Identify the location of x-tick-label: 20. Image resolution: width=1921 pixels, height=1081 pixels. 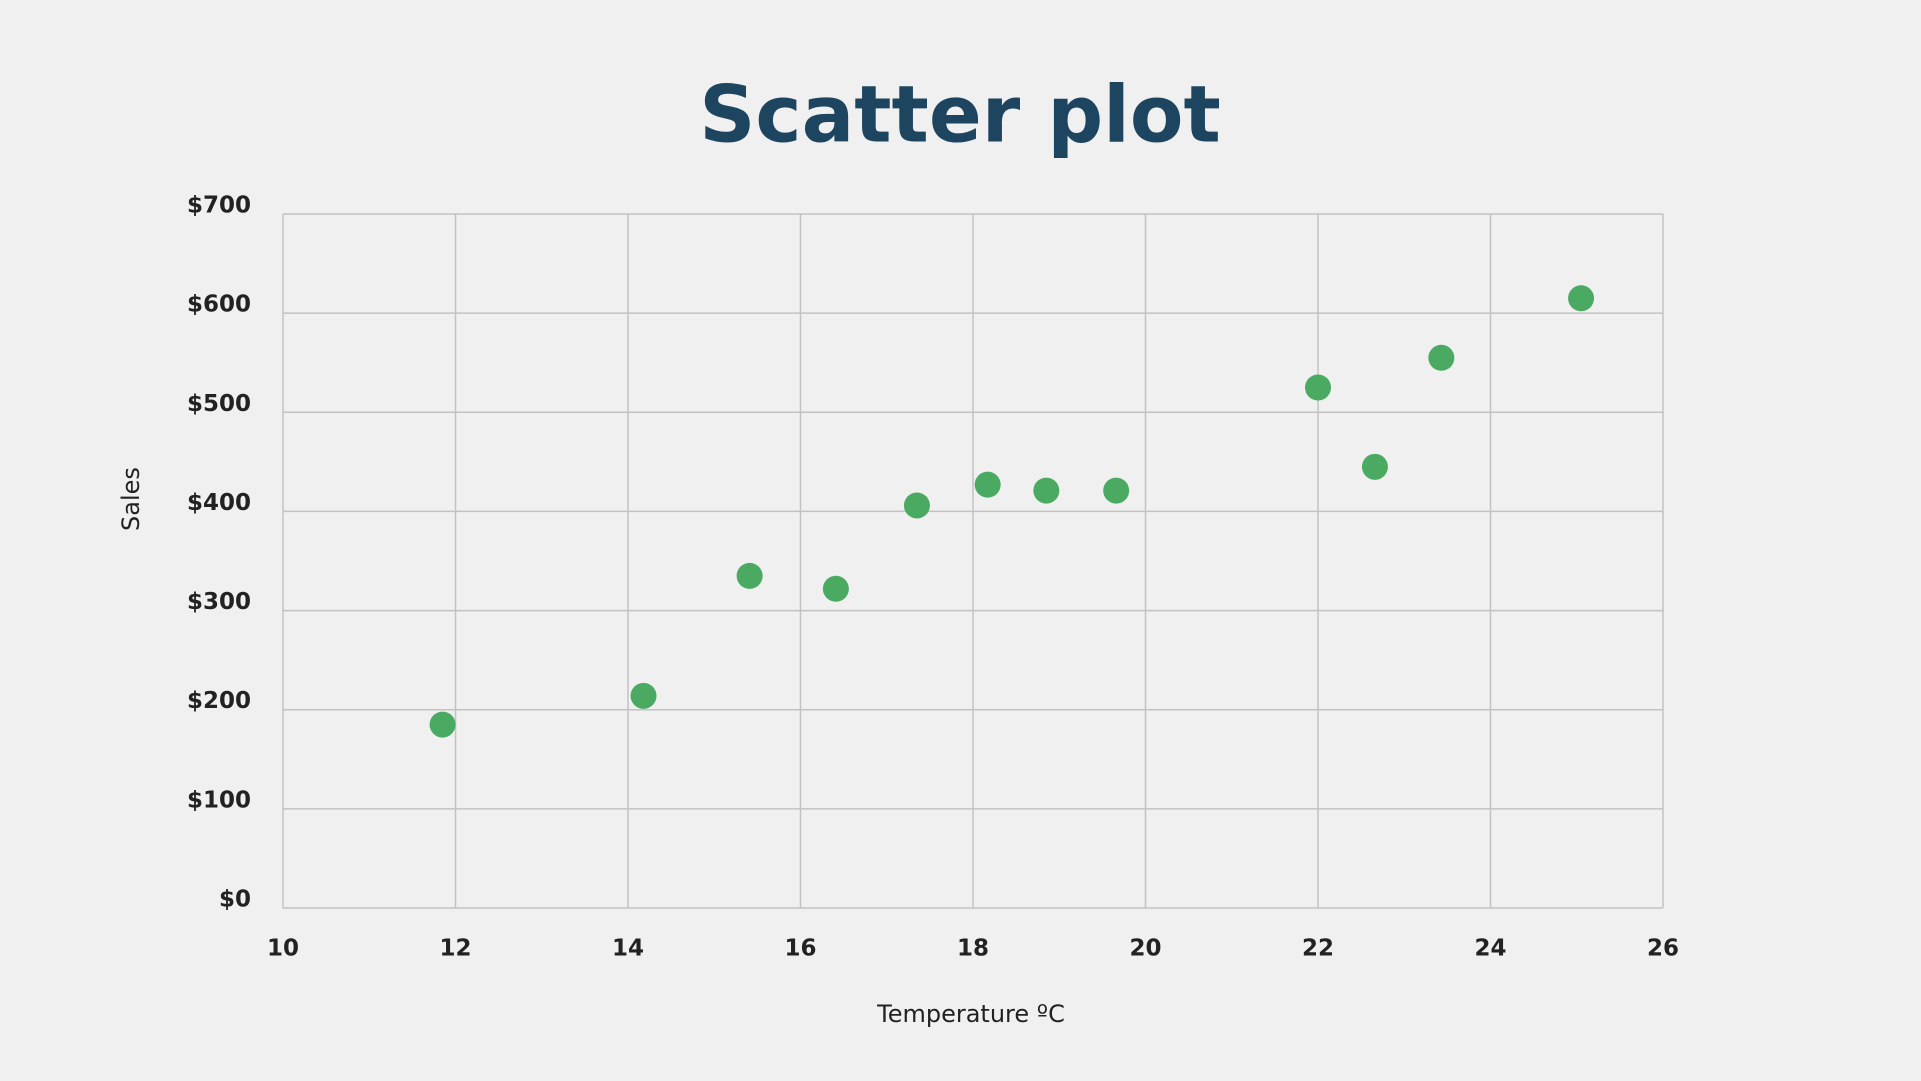
(1145, 949).